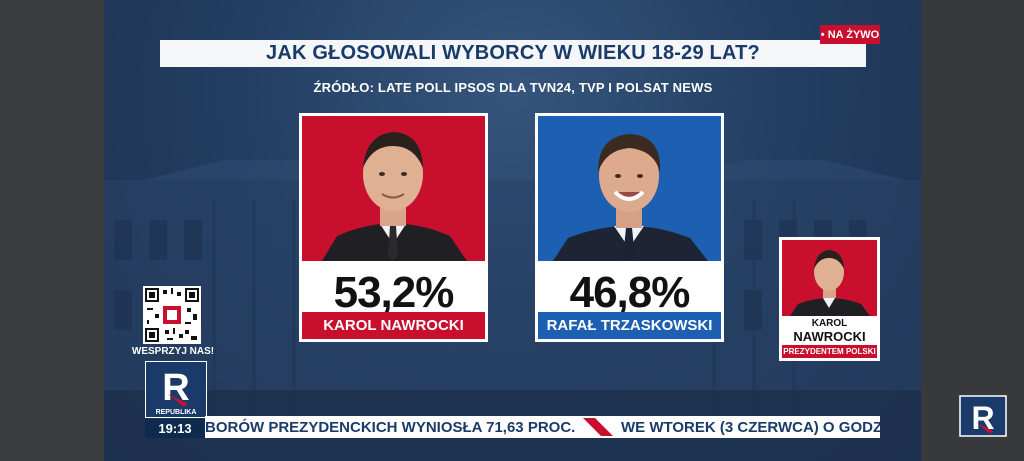 The image size is (1024, 461). What do you see at coordinates (829, 336) in the screenshot?
I see `mini-card-last-name: NAWROCKI` at bounding box center [829, 336].